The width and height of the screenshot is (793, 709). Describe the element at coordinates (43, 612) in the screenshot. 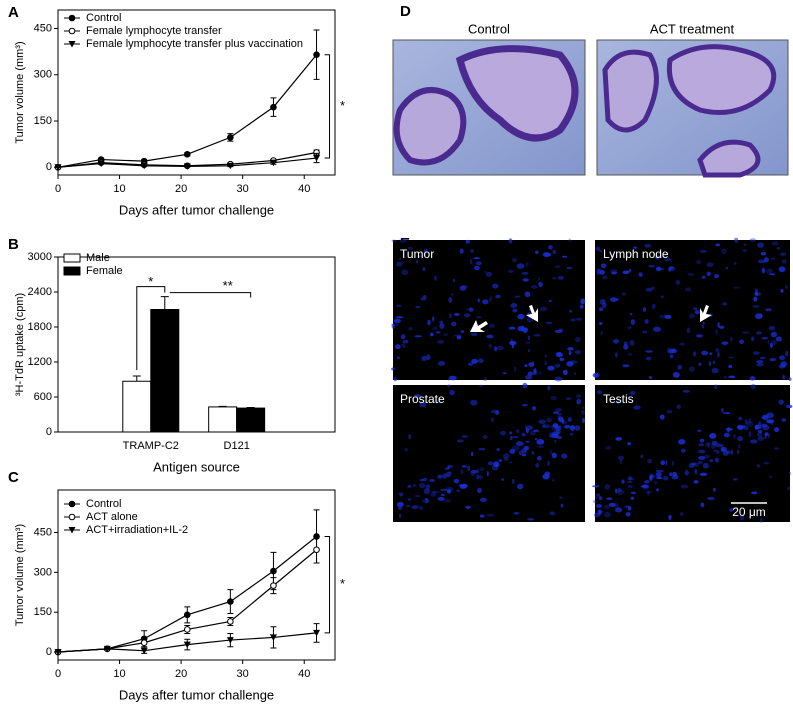

I see `y-tick-label: 150` at that location.